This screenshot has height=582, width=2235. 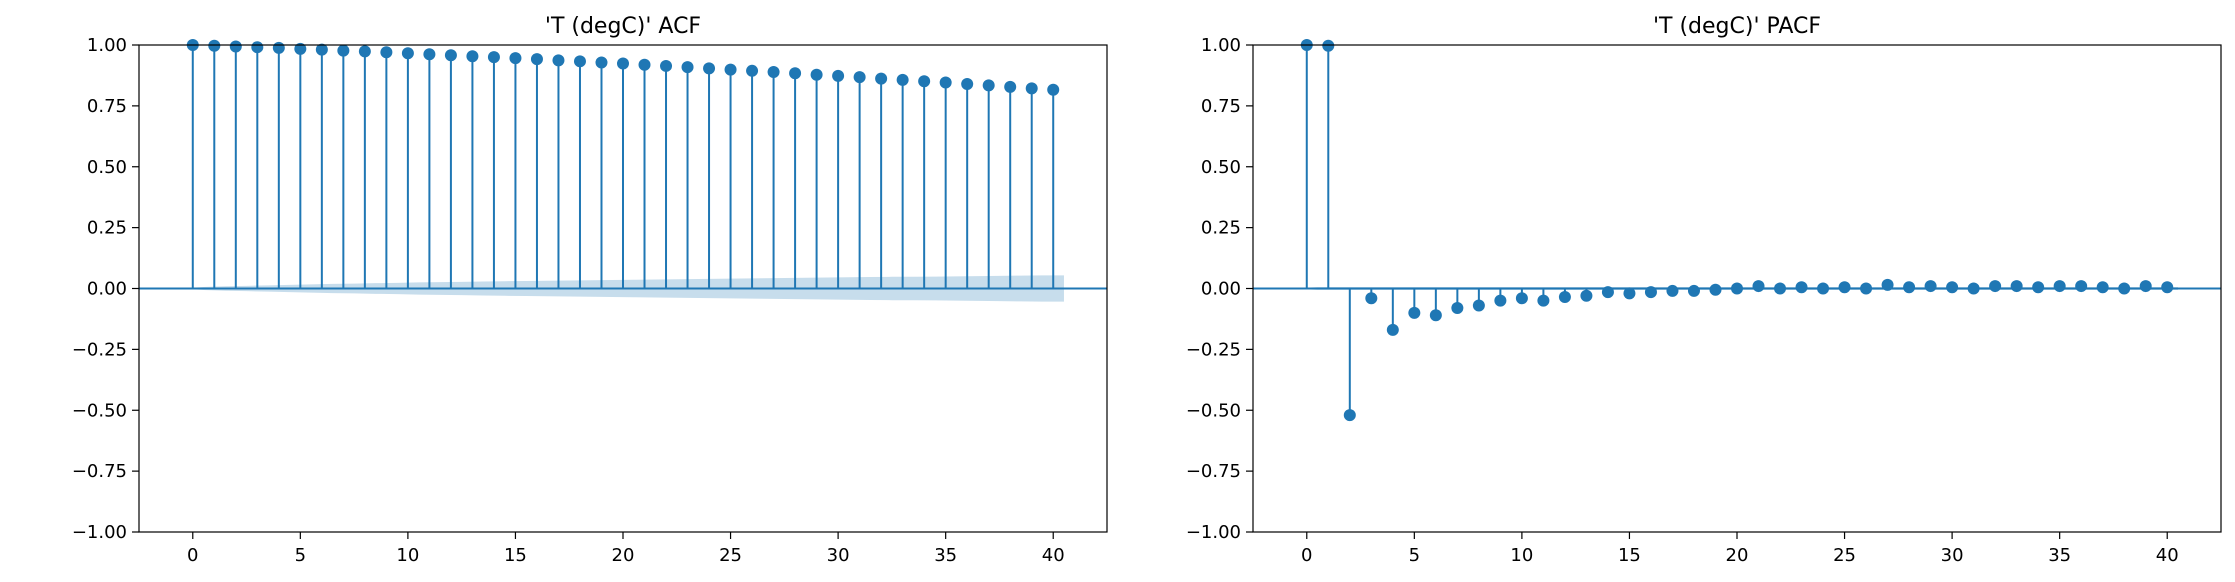 I want to click on acf-y-tick-label: 0.00, so click(x=107, y=289).